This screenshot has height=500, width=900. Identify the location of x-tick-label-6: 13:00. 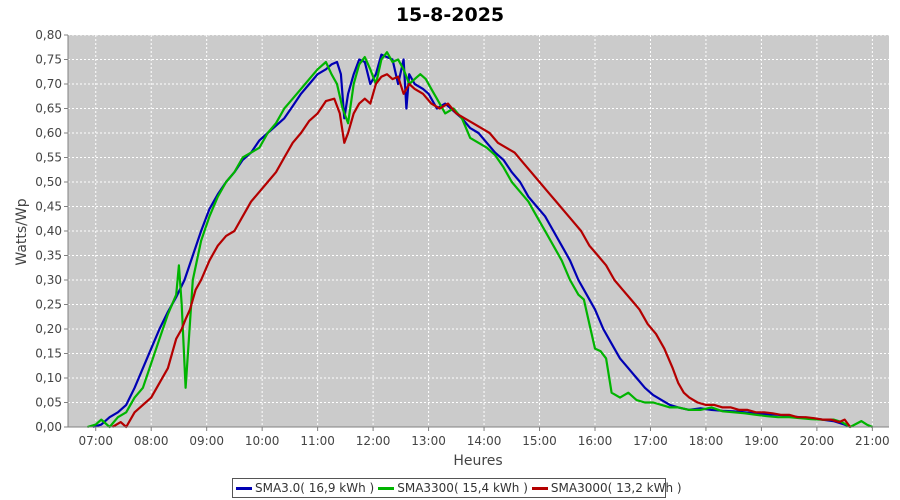
(428, 441).